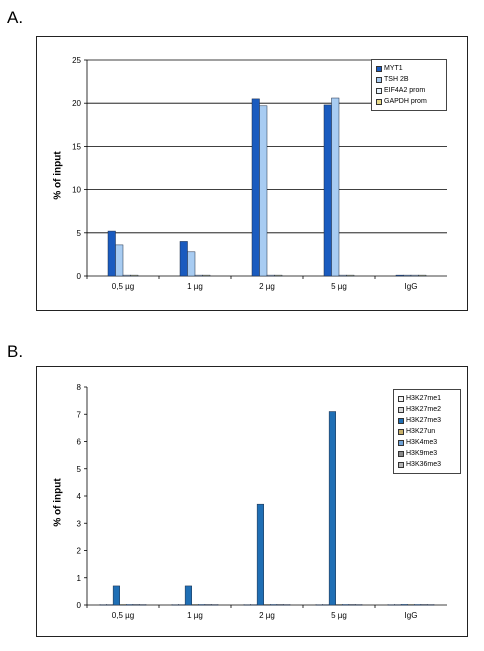 This screenshot has width=484, height=651. Describe the element at coordinates (79, 414) in the screenshot. I see `y-tick-label: 7` at that location.